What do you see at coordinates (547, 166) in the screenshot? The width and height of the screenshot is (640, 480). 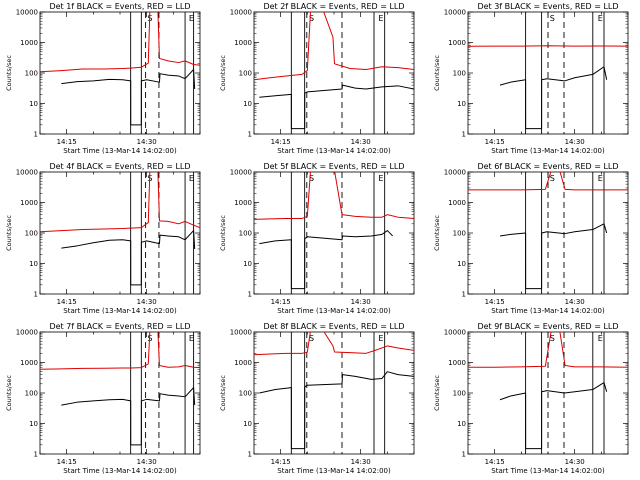 I see `panel-title: Det 6f BLACK = Events, RED = LLD` at bounding box center [547, 166].